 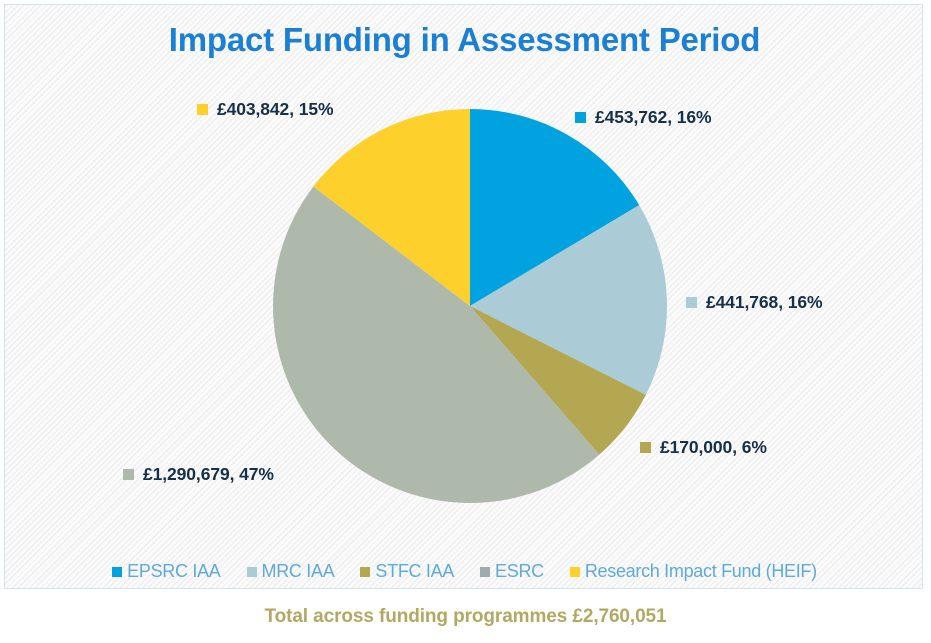 I want to click on legend-item: ESRC, so click(x=512, y=571).